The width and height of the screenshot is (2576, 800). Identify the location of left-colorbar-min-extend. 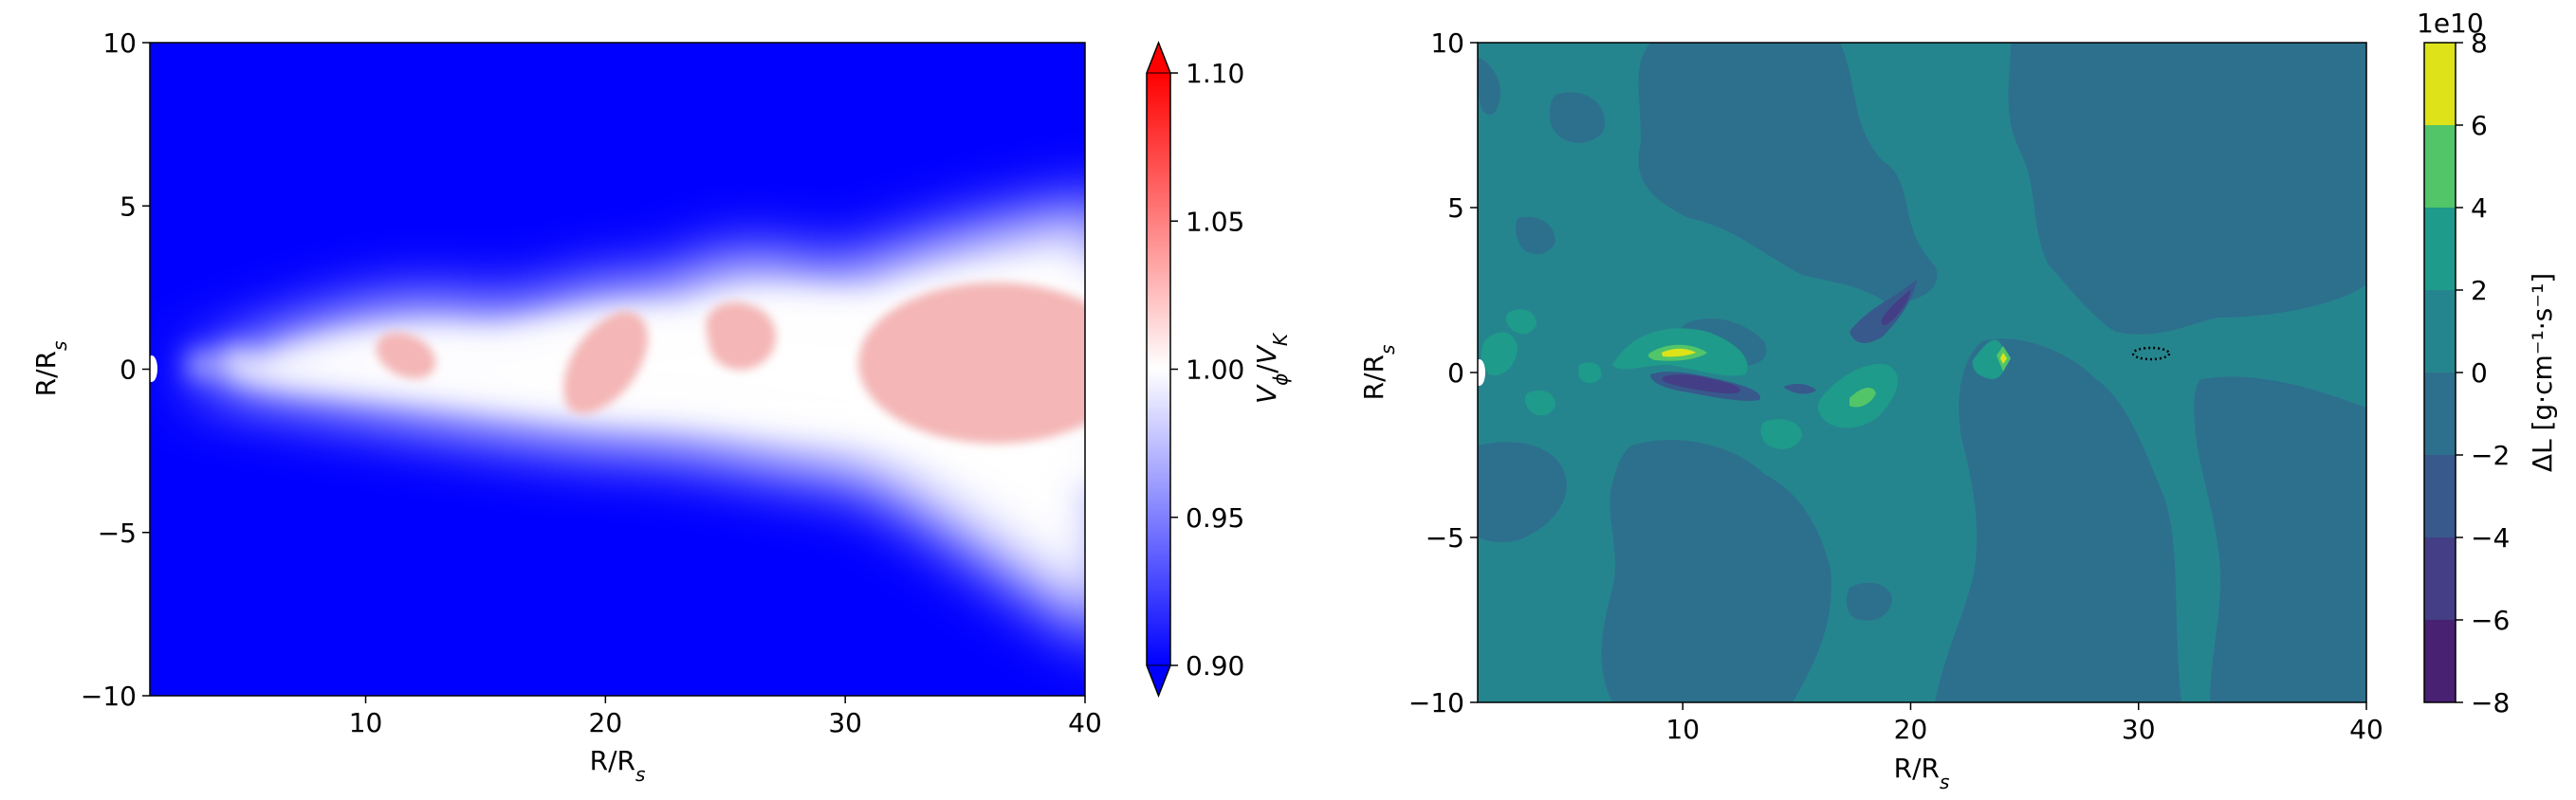
(1158, 681).